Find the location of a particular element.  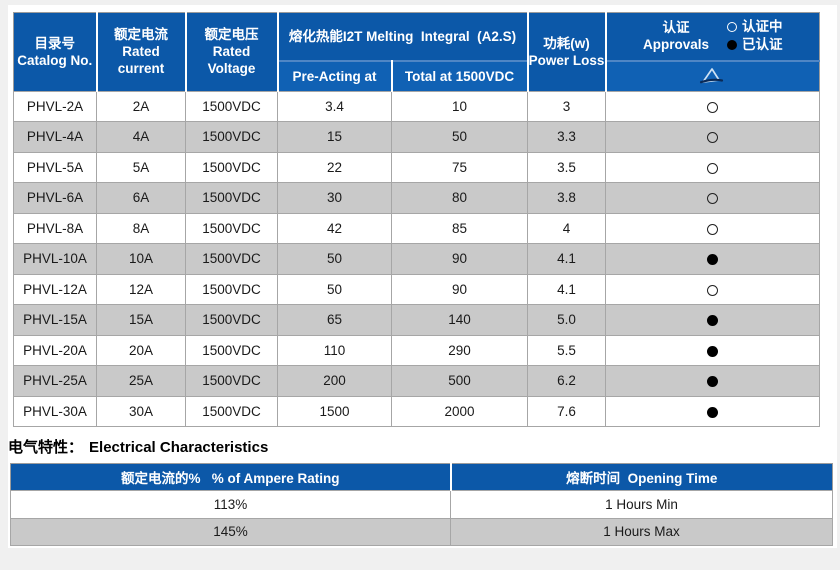

header-power-loss: 功耗(w) Power Loss is located at coordinates (567, 51).